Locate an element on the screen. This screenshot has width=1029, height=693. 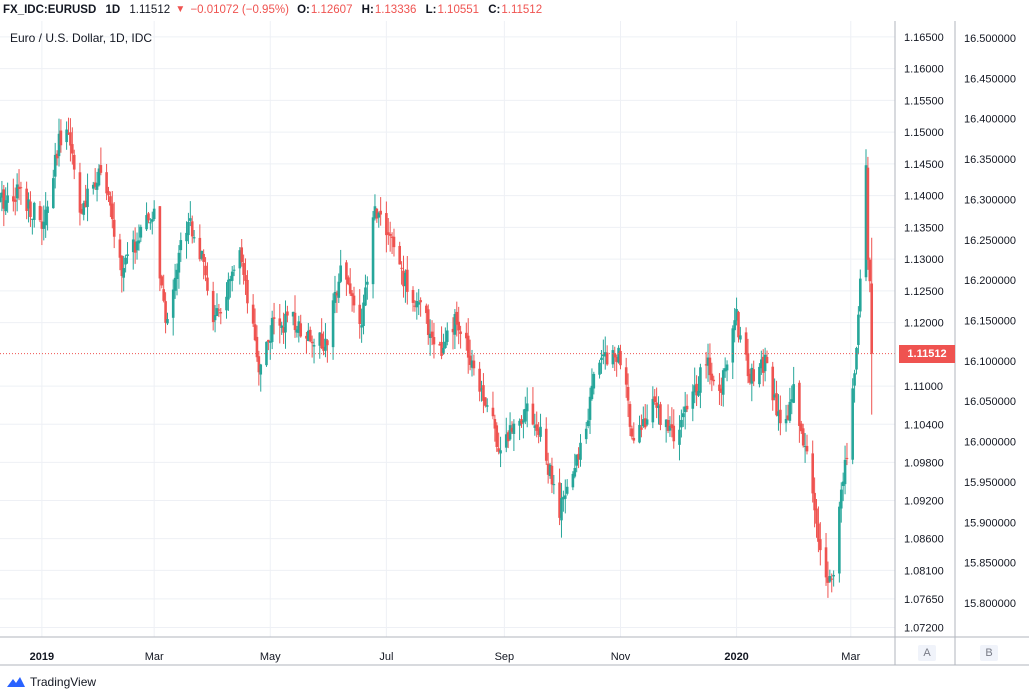
price-axis-a-tick-label: 1.08100 is located at coordinates (924, 571).